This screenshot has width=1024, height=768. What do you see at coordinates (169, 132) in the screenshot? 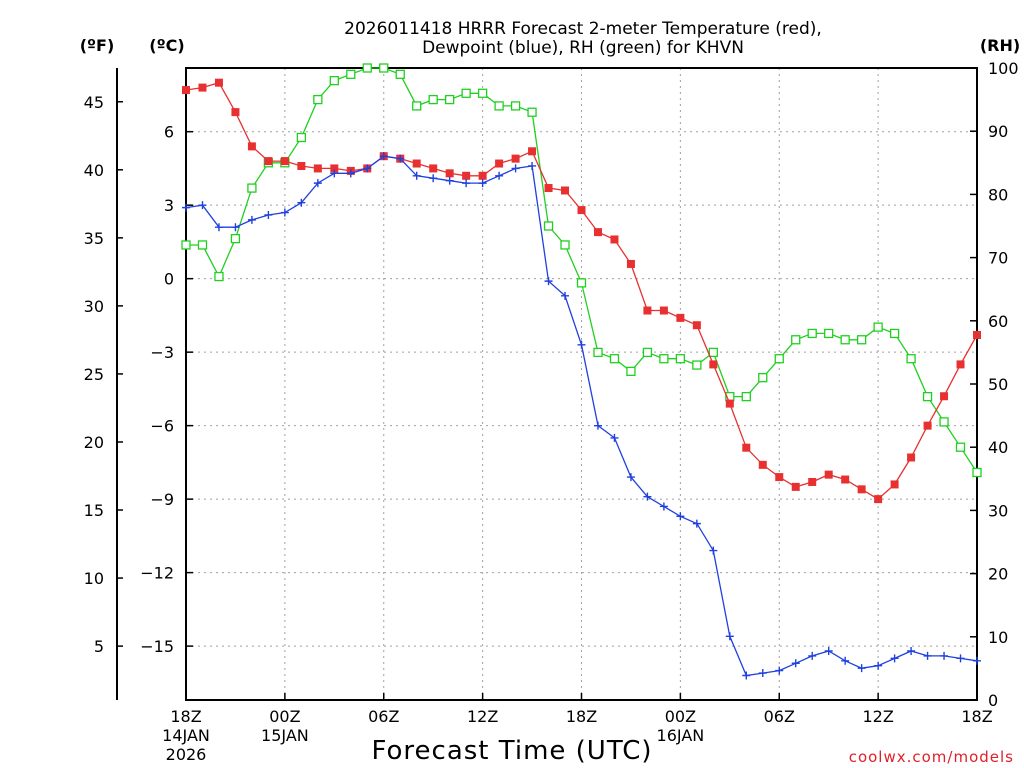
I see `celsius-tick-label: 6` at bounding box center [169, 132].